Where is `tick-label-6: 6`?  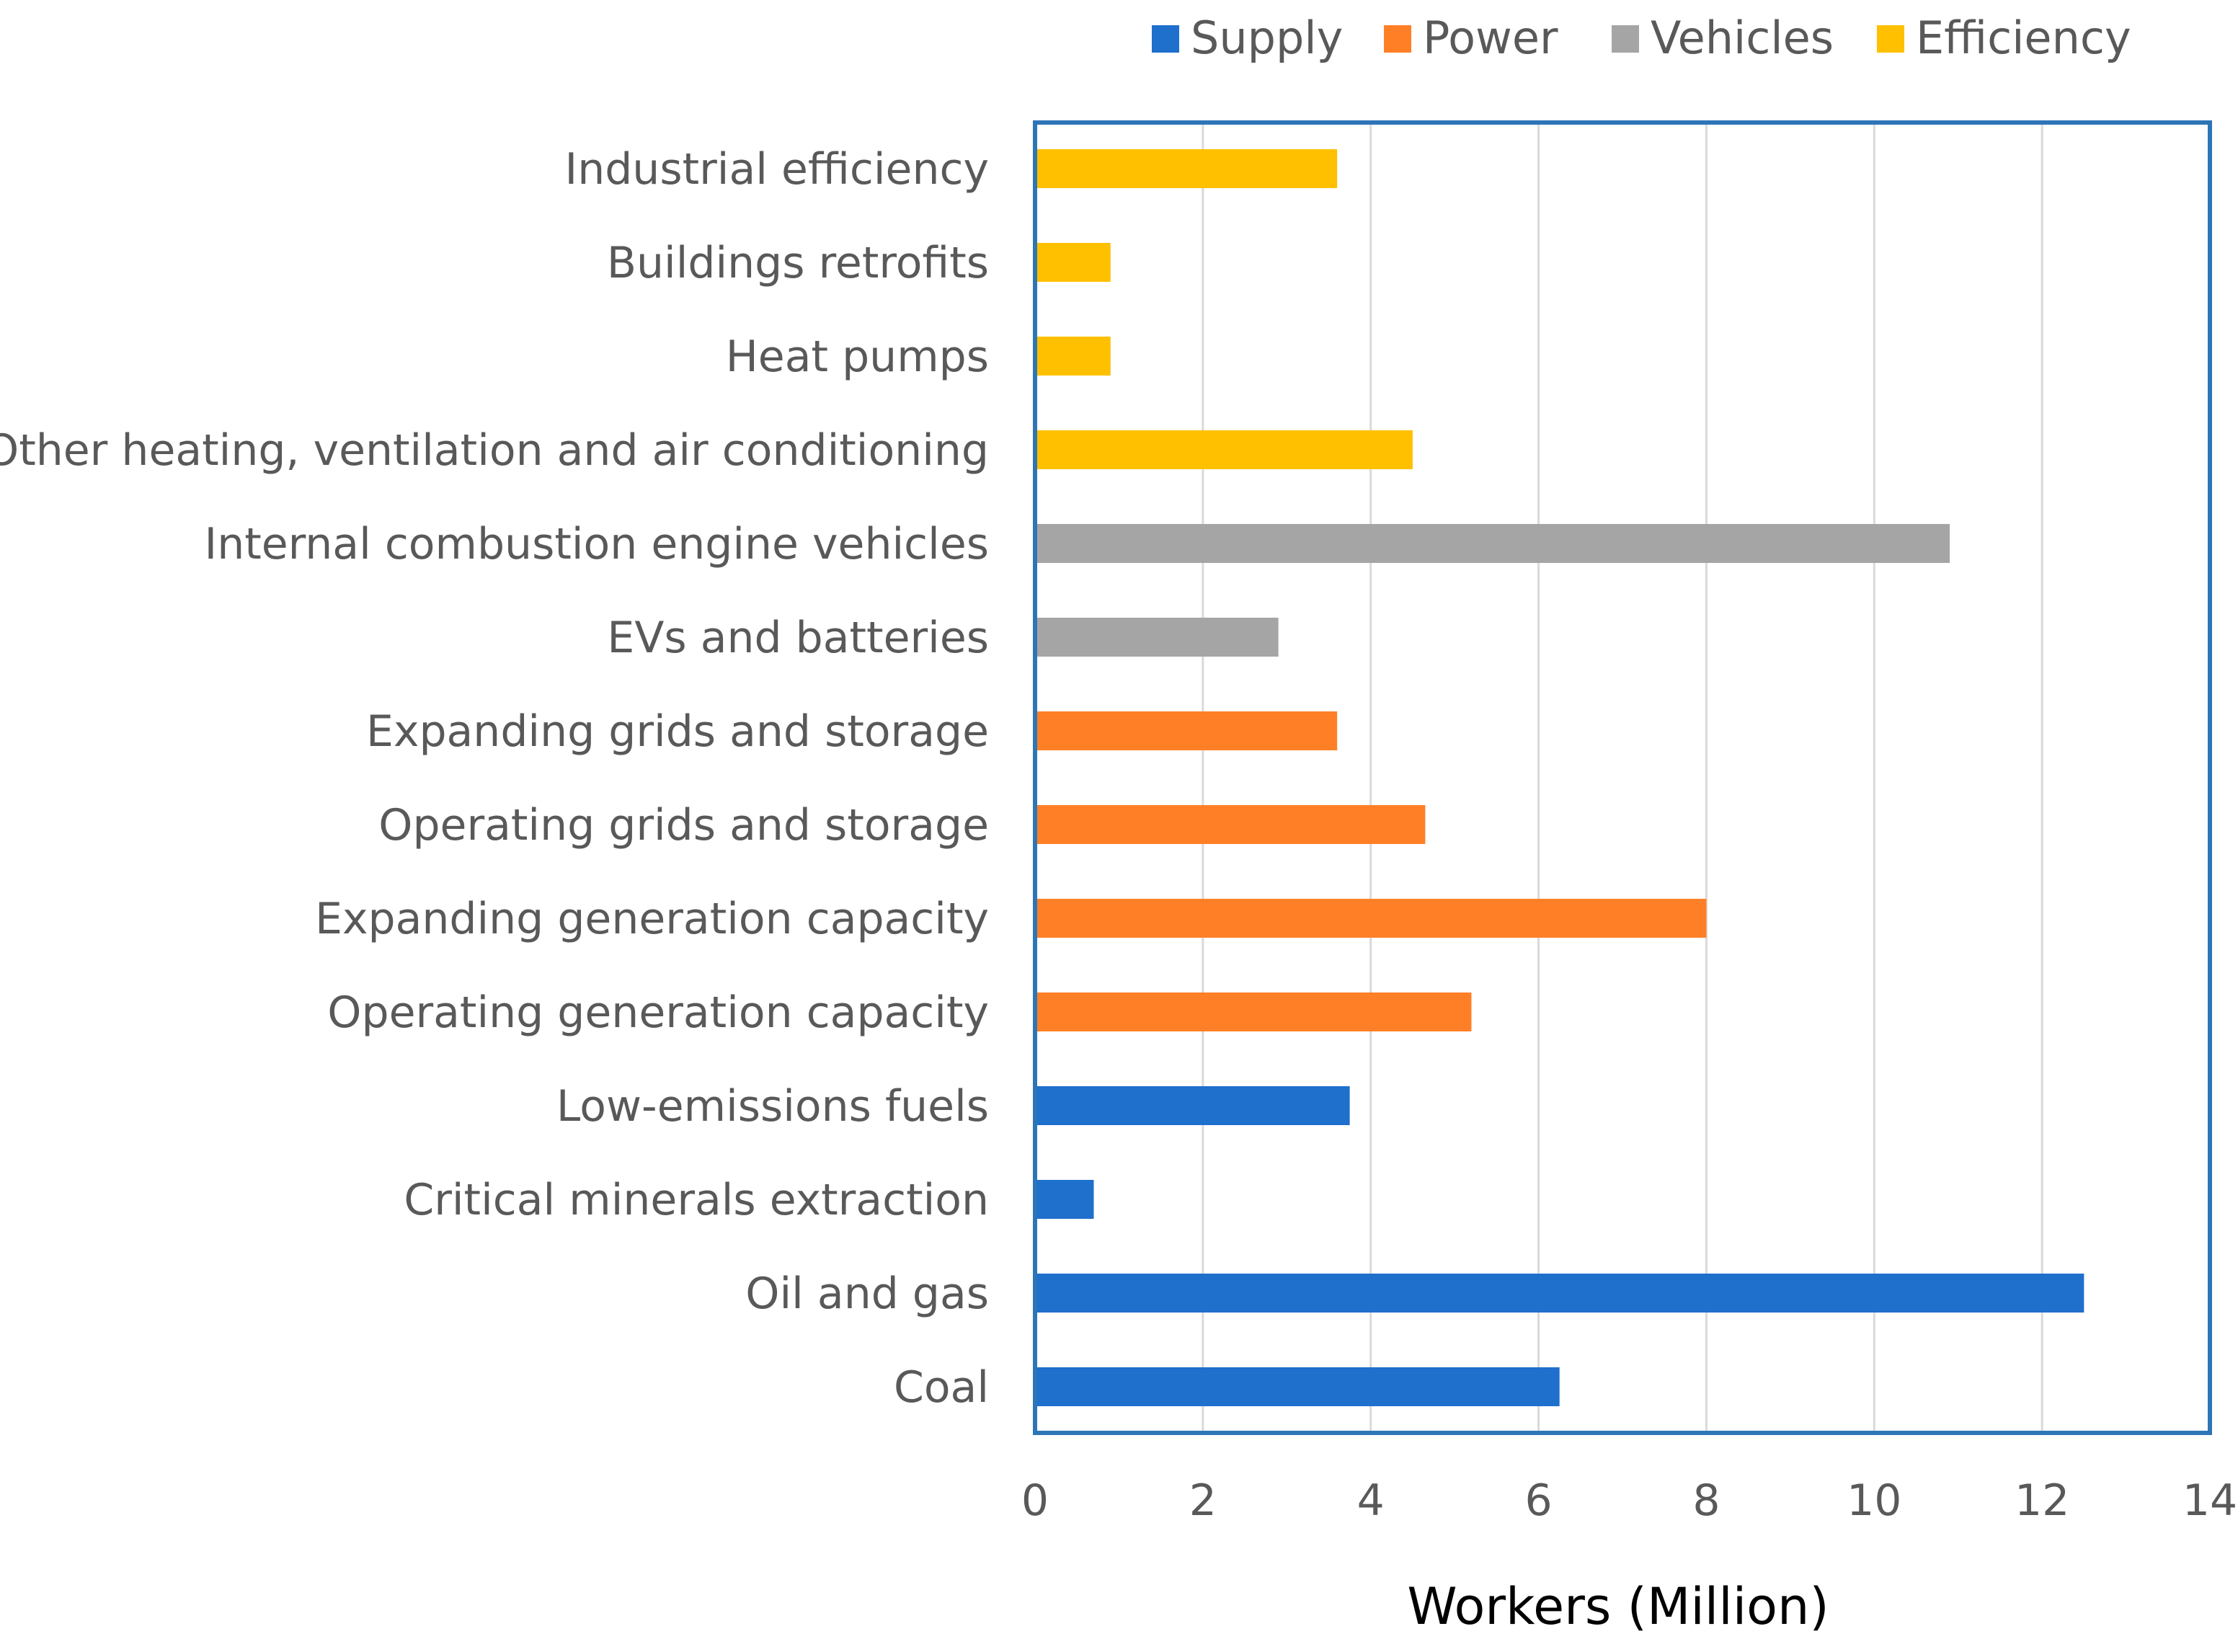
tick-label-6: 6 is located at coordinates (1538, 1500).